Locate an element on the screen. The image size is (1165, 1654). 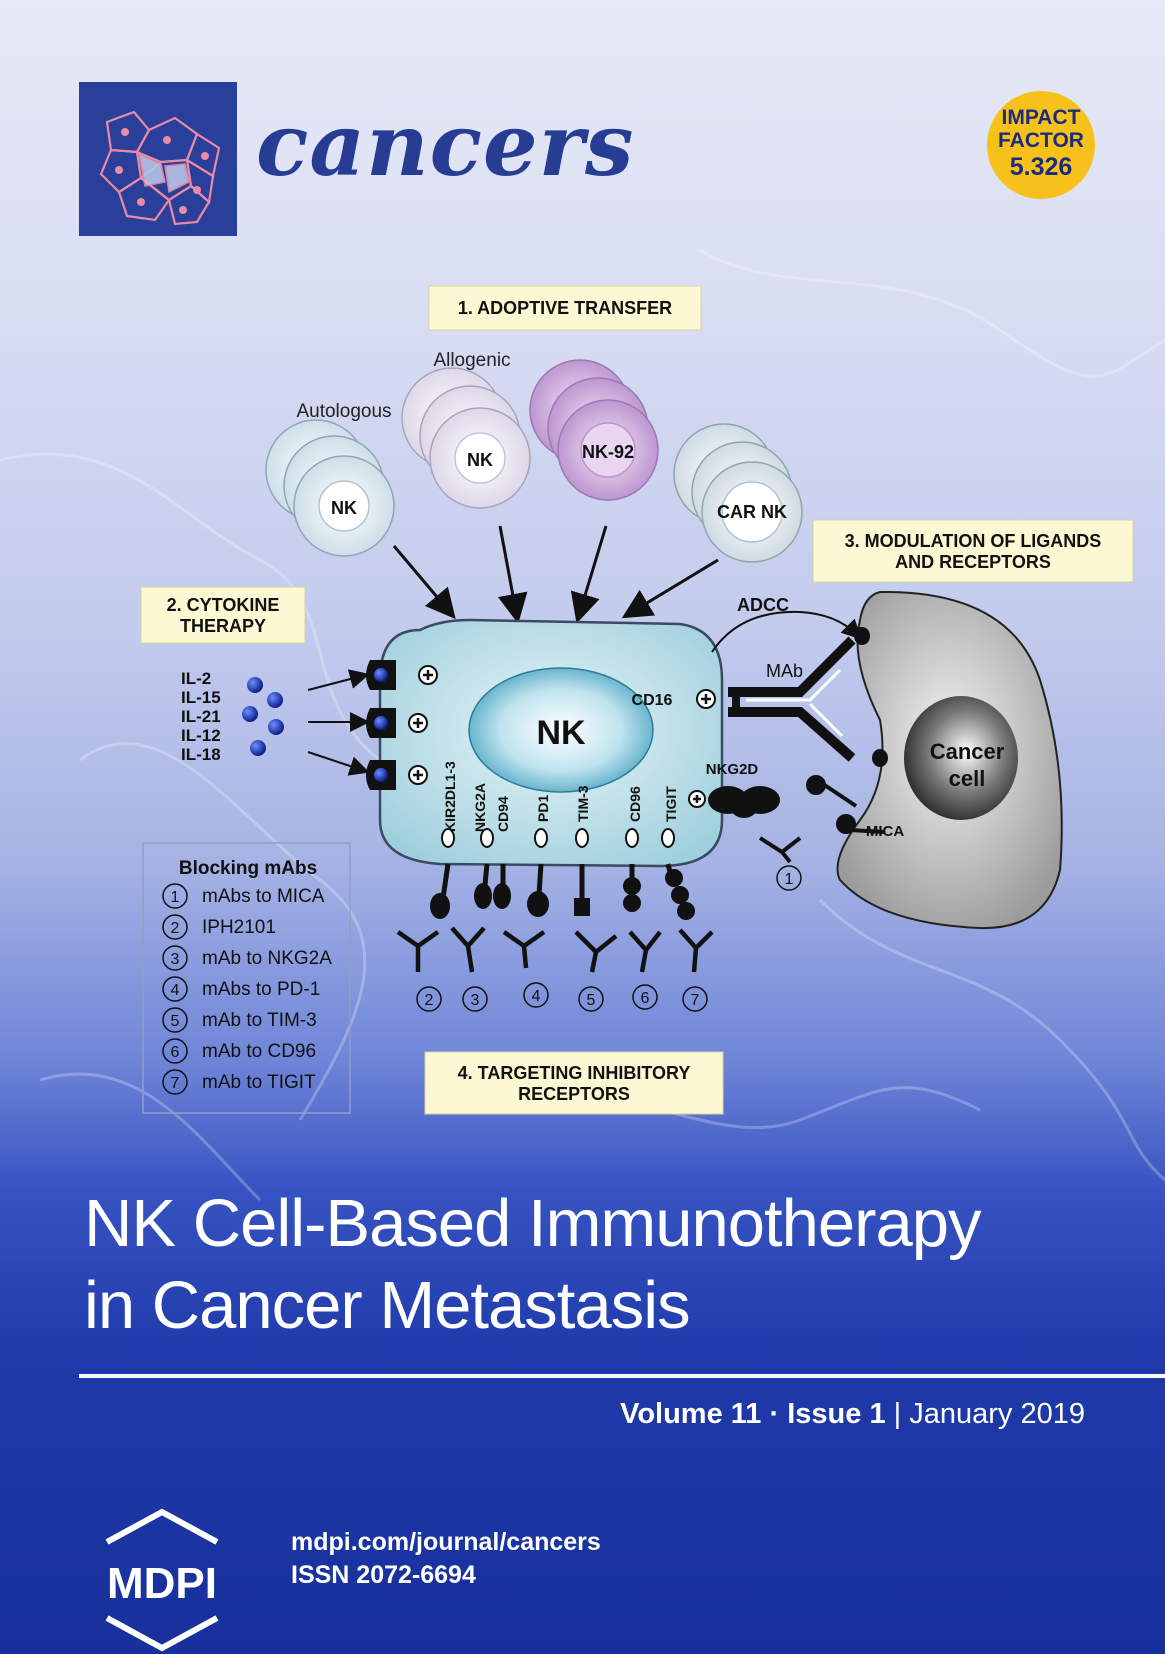
cancer-cell is located at coordinates (949, 760).